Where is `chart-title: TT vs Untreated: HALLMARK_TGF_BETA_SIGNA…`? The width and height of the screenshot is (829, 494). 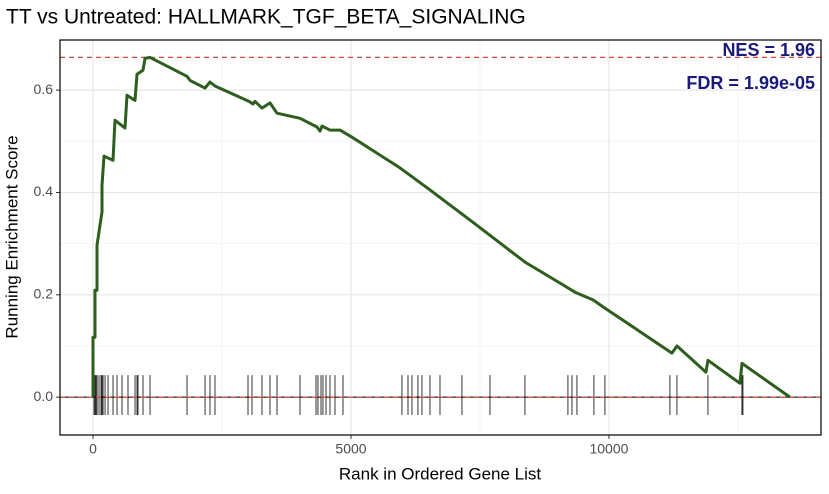
chart-title: TT vs Untreated: HALLMARK_TGF_BETA_SIGNA… is located at coordinates (266, 17).